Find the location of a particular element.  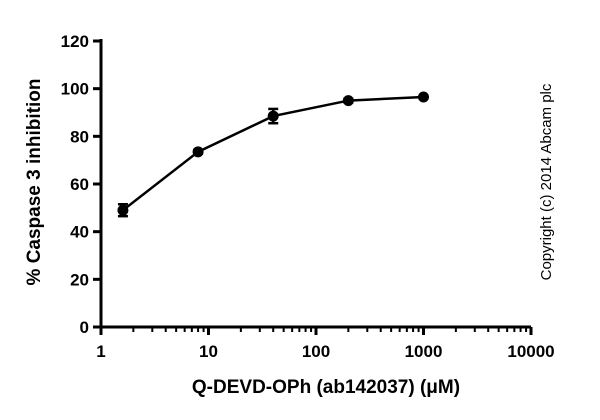

y-tick-label: 100 is located at coordinates (75, 89).